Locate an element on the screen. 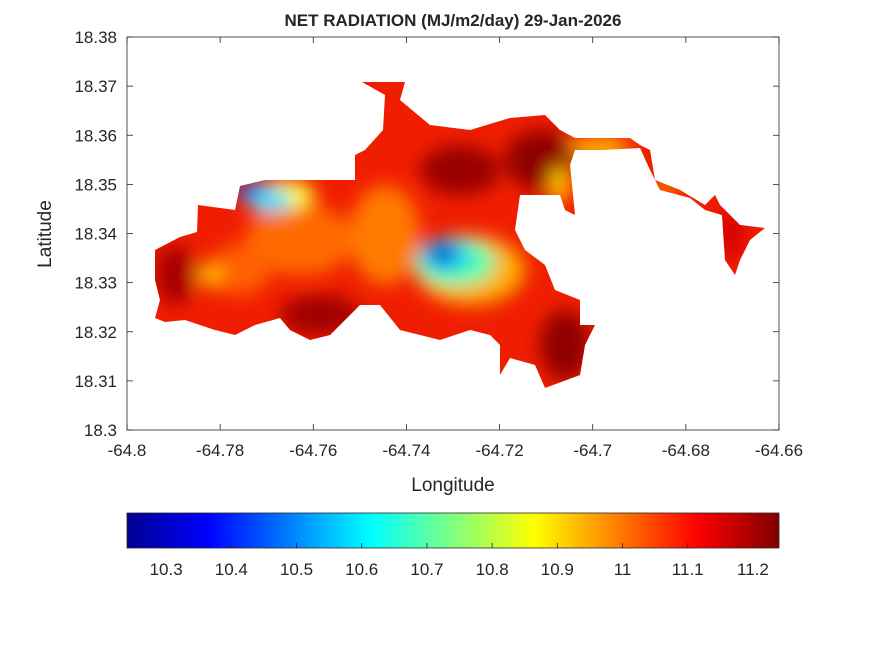 The height and width of the screenshot is (661, 875). x-tick-label: -64.7 is located at coordinates (592, 450).